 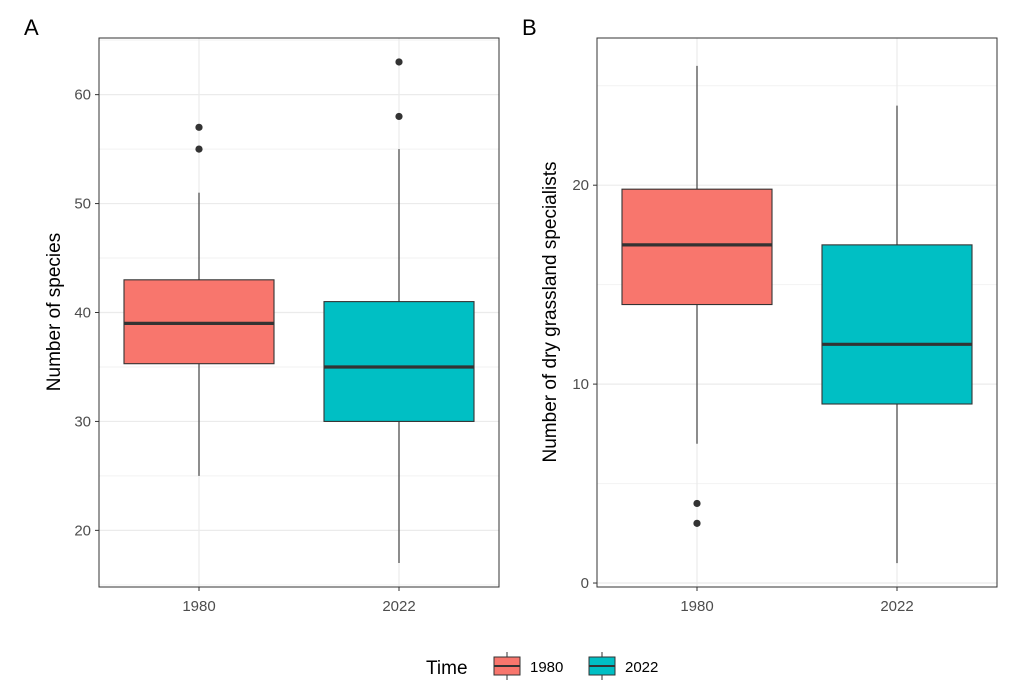 I want to click on legend-label-2022: 2022, so click(x=641, y=667).